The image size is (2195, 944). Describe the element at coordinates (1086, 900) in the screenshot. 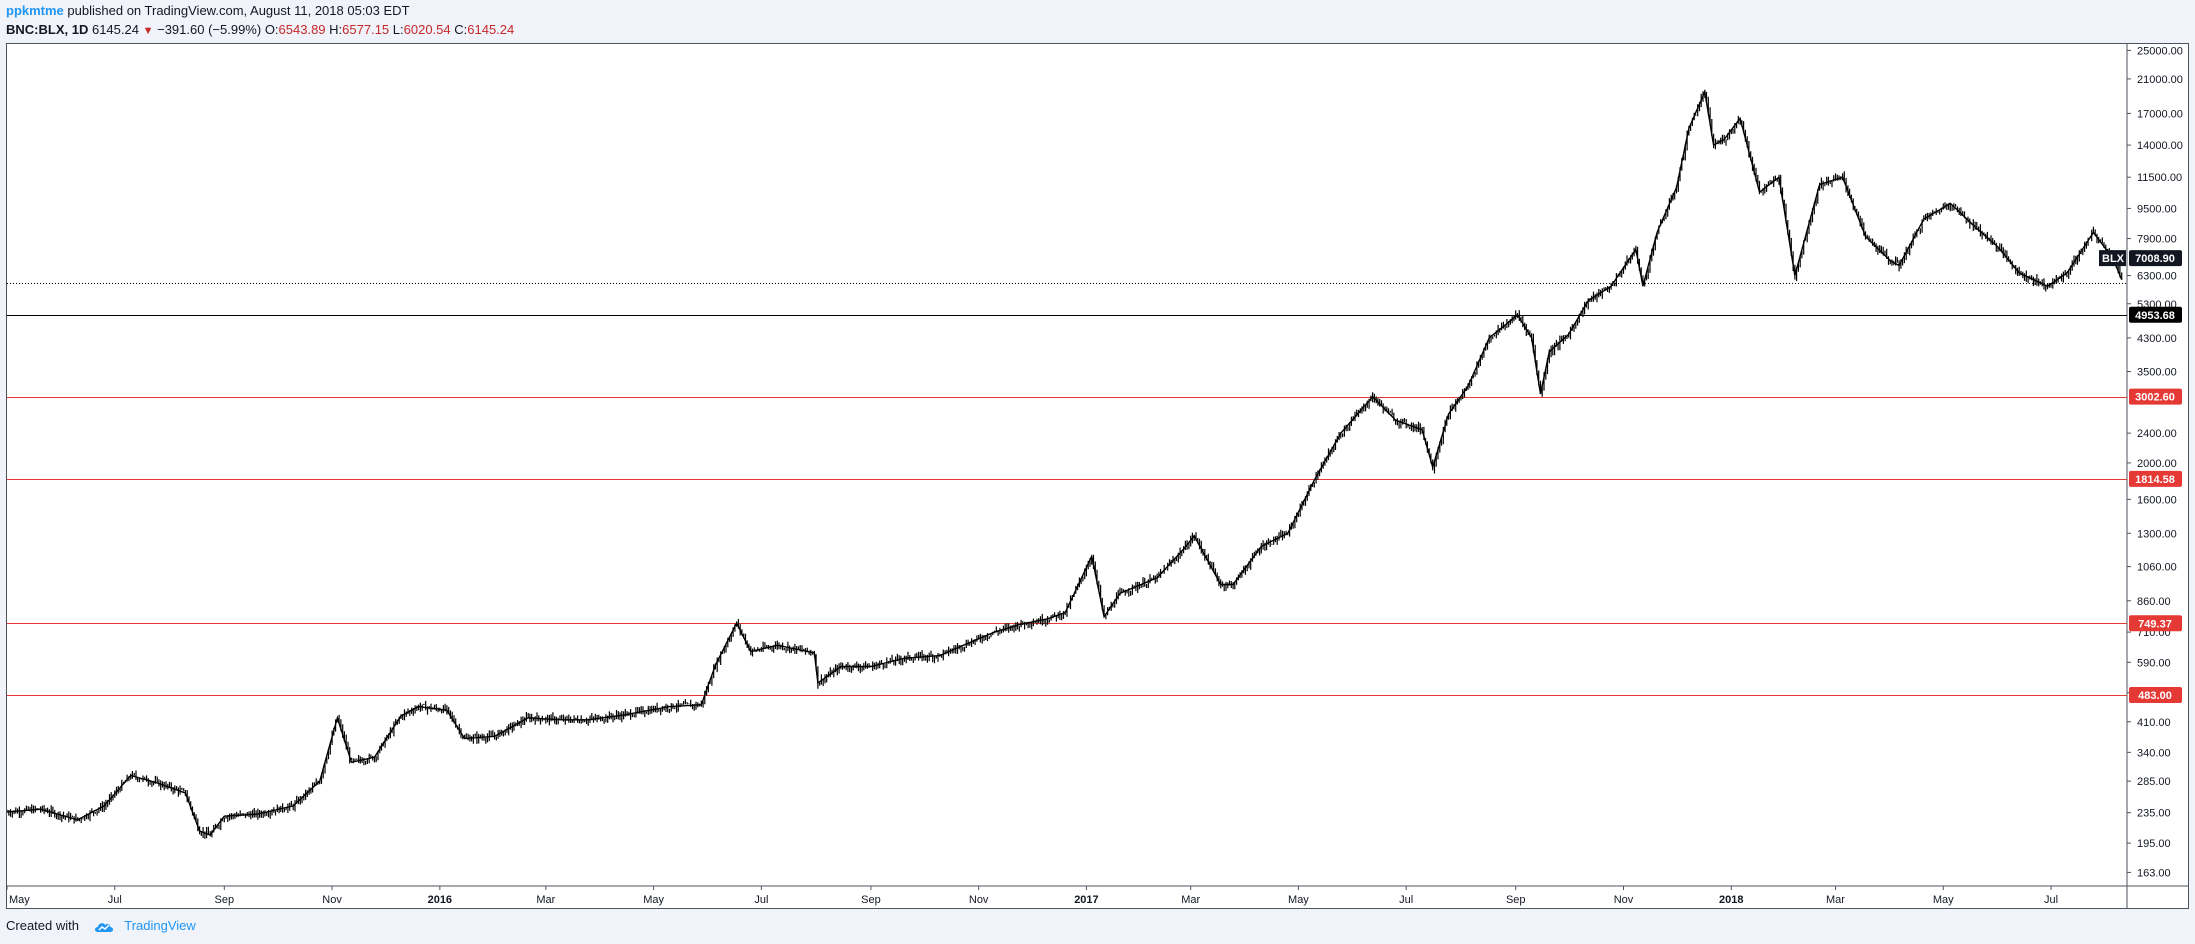

I see `x-tick-label: 2017` at that location.